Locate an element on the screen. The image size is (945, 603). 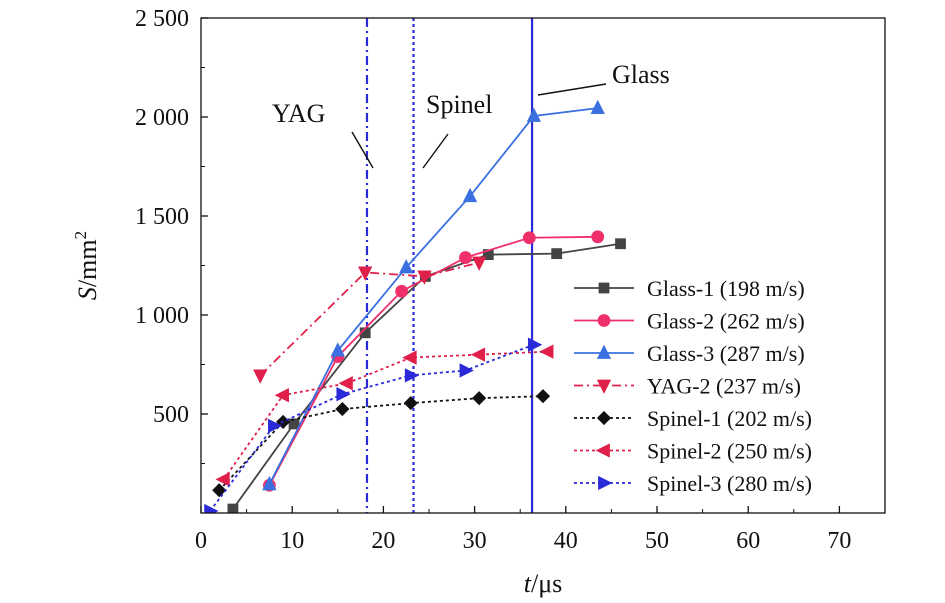
annotation-glass: Glass is located at coordinates (641, 74).